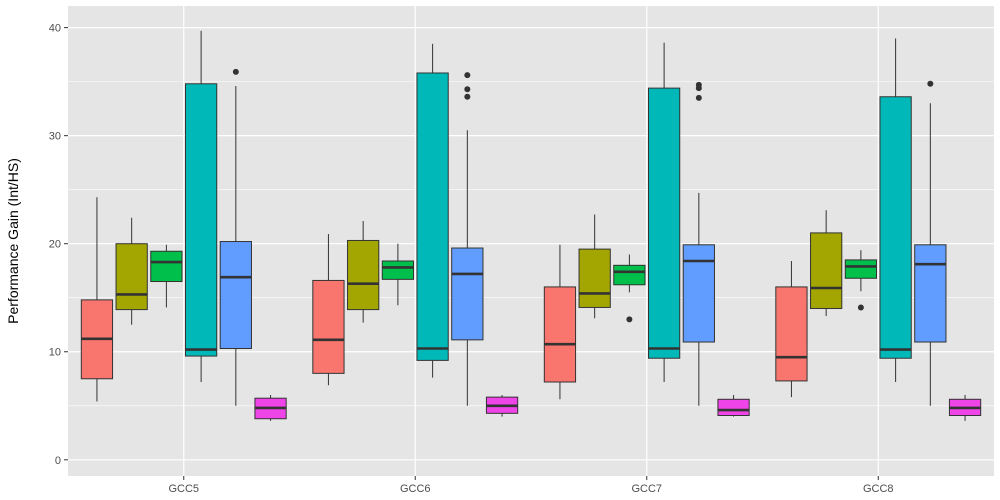  I want to click on y-tick-label: 0, so click(58, 461).